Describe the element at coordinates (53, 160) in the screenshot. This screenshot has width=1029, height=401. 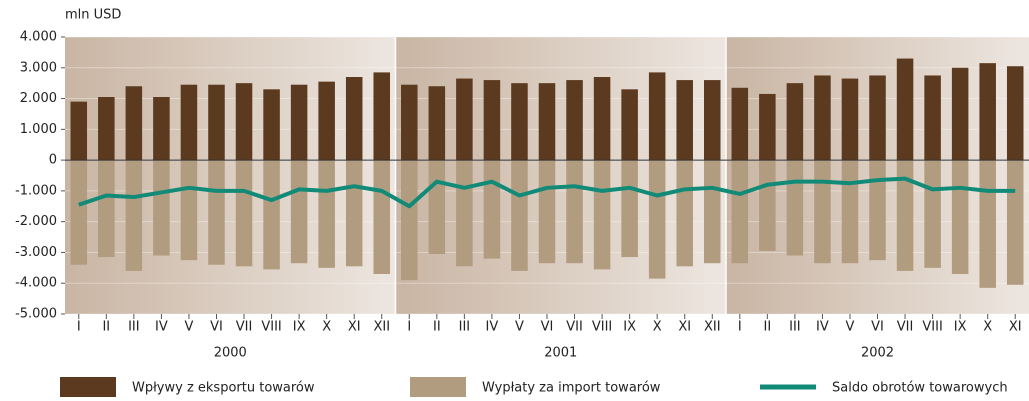
I see `y-tick-label: 0` at that location.